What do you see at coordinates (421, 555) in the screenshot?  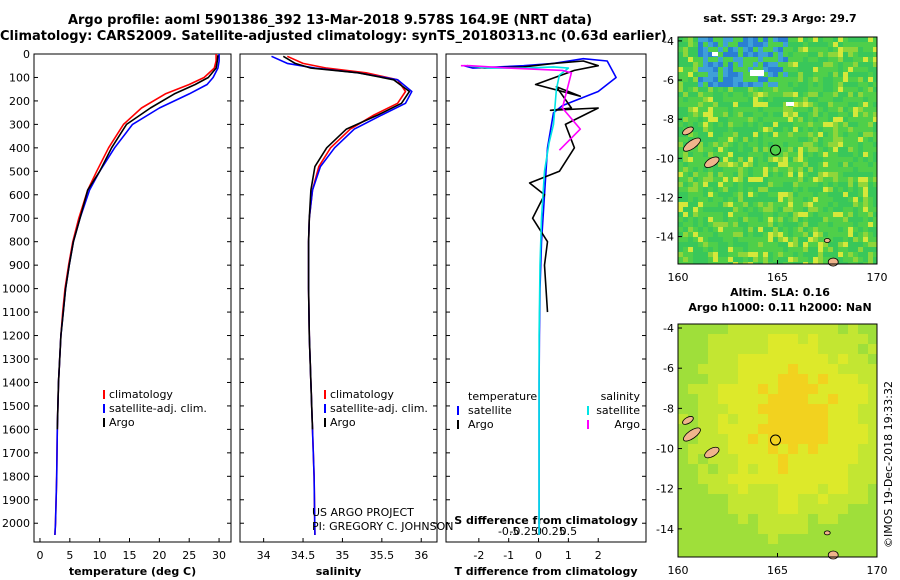 I see `salinity-xtick-label: 36` at bounding box center [421, 555].